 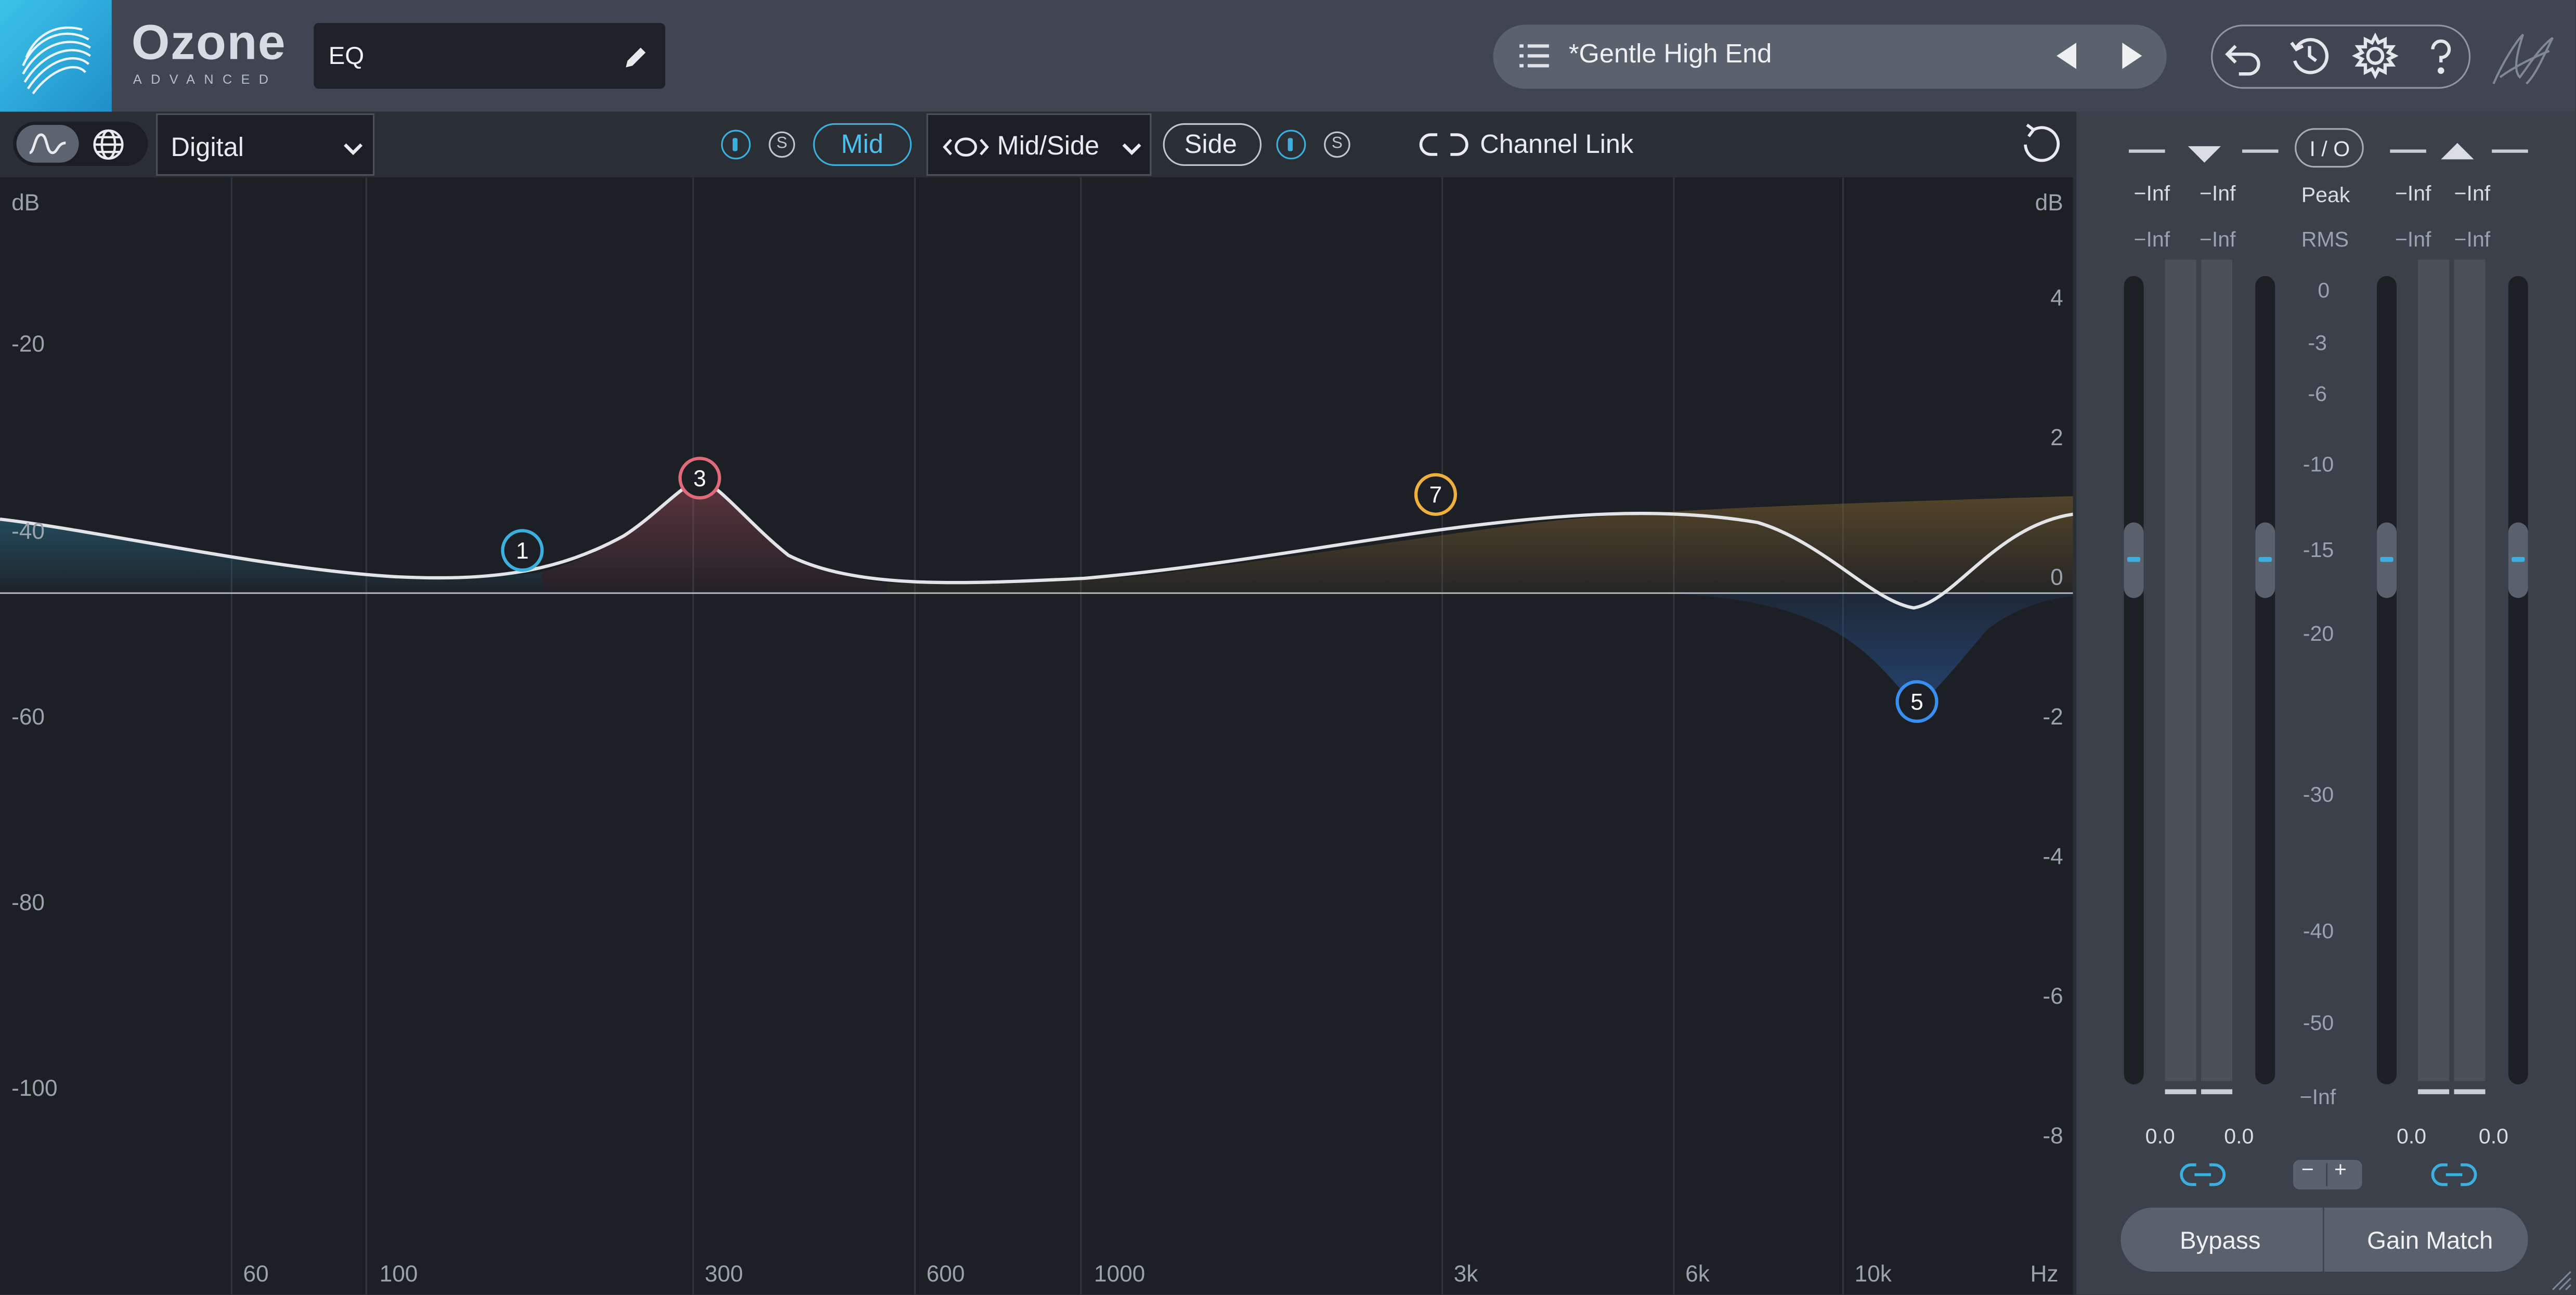 I want to click on meter-scale-label: -15, so click(x=2318, y=549).